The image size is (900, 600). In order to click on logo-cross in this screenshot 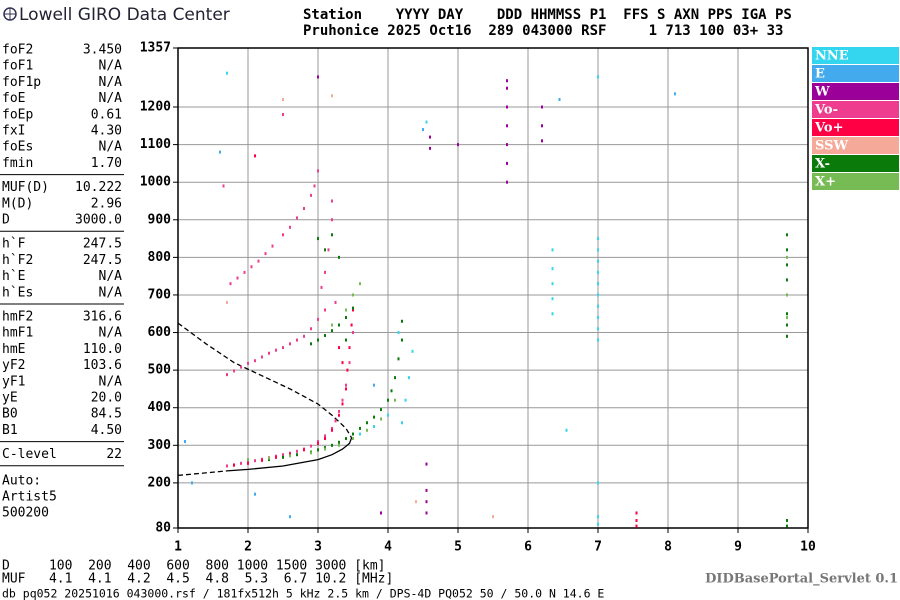, I will do `click(10, 14)`.